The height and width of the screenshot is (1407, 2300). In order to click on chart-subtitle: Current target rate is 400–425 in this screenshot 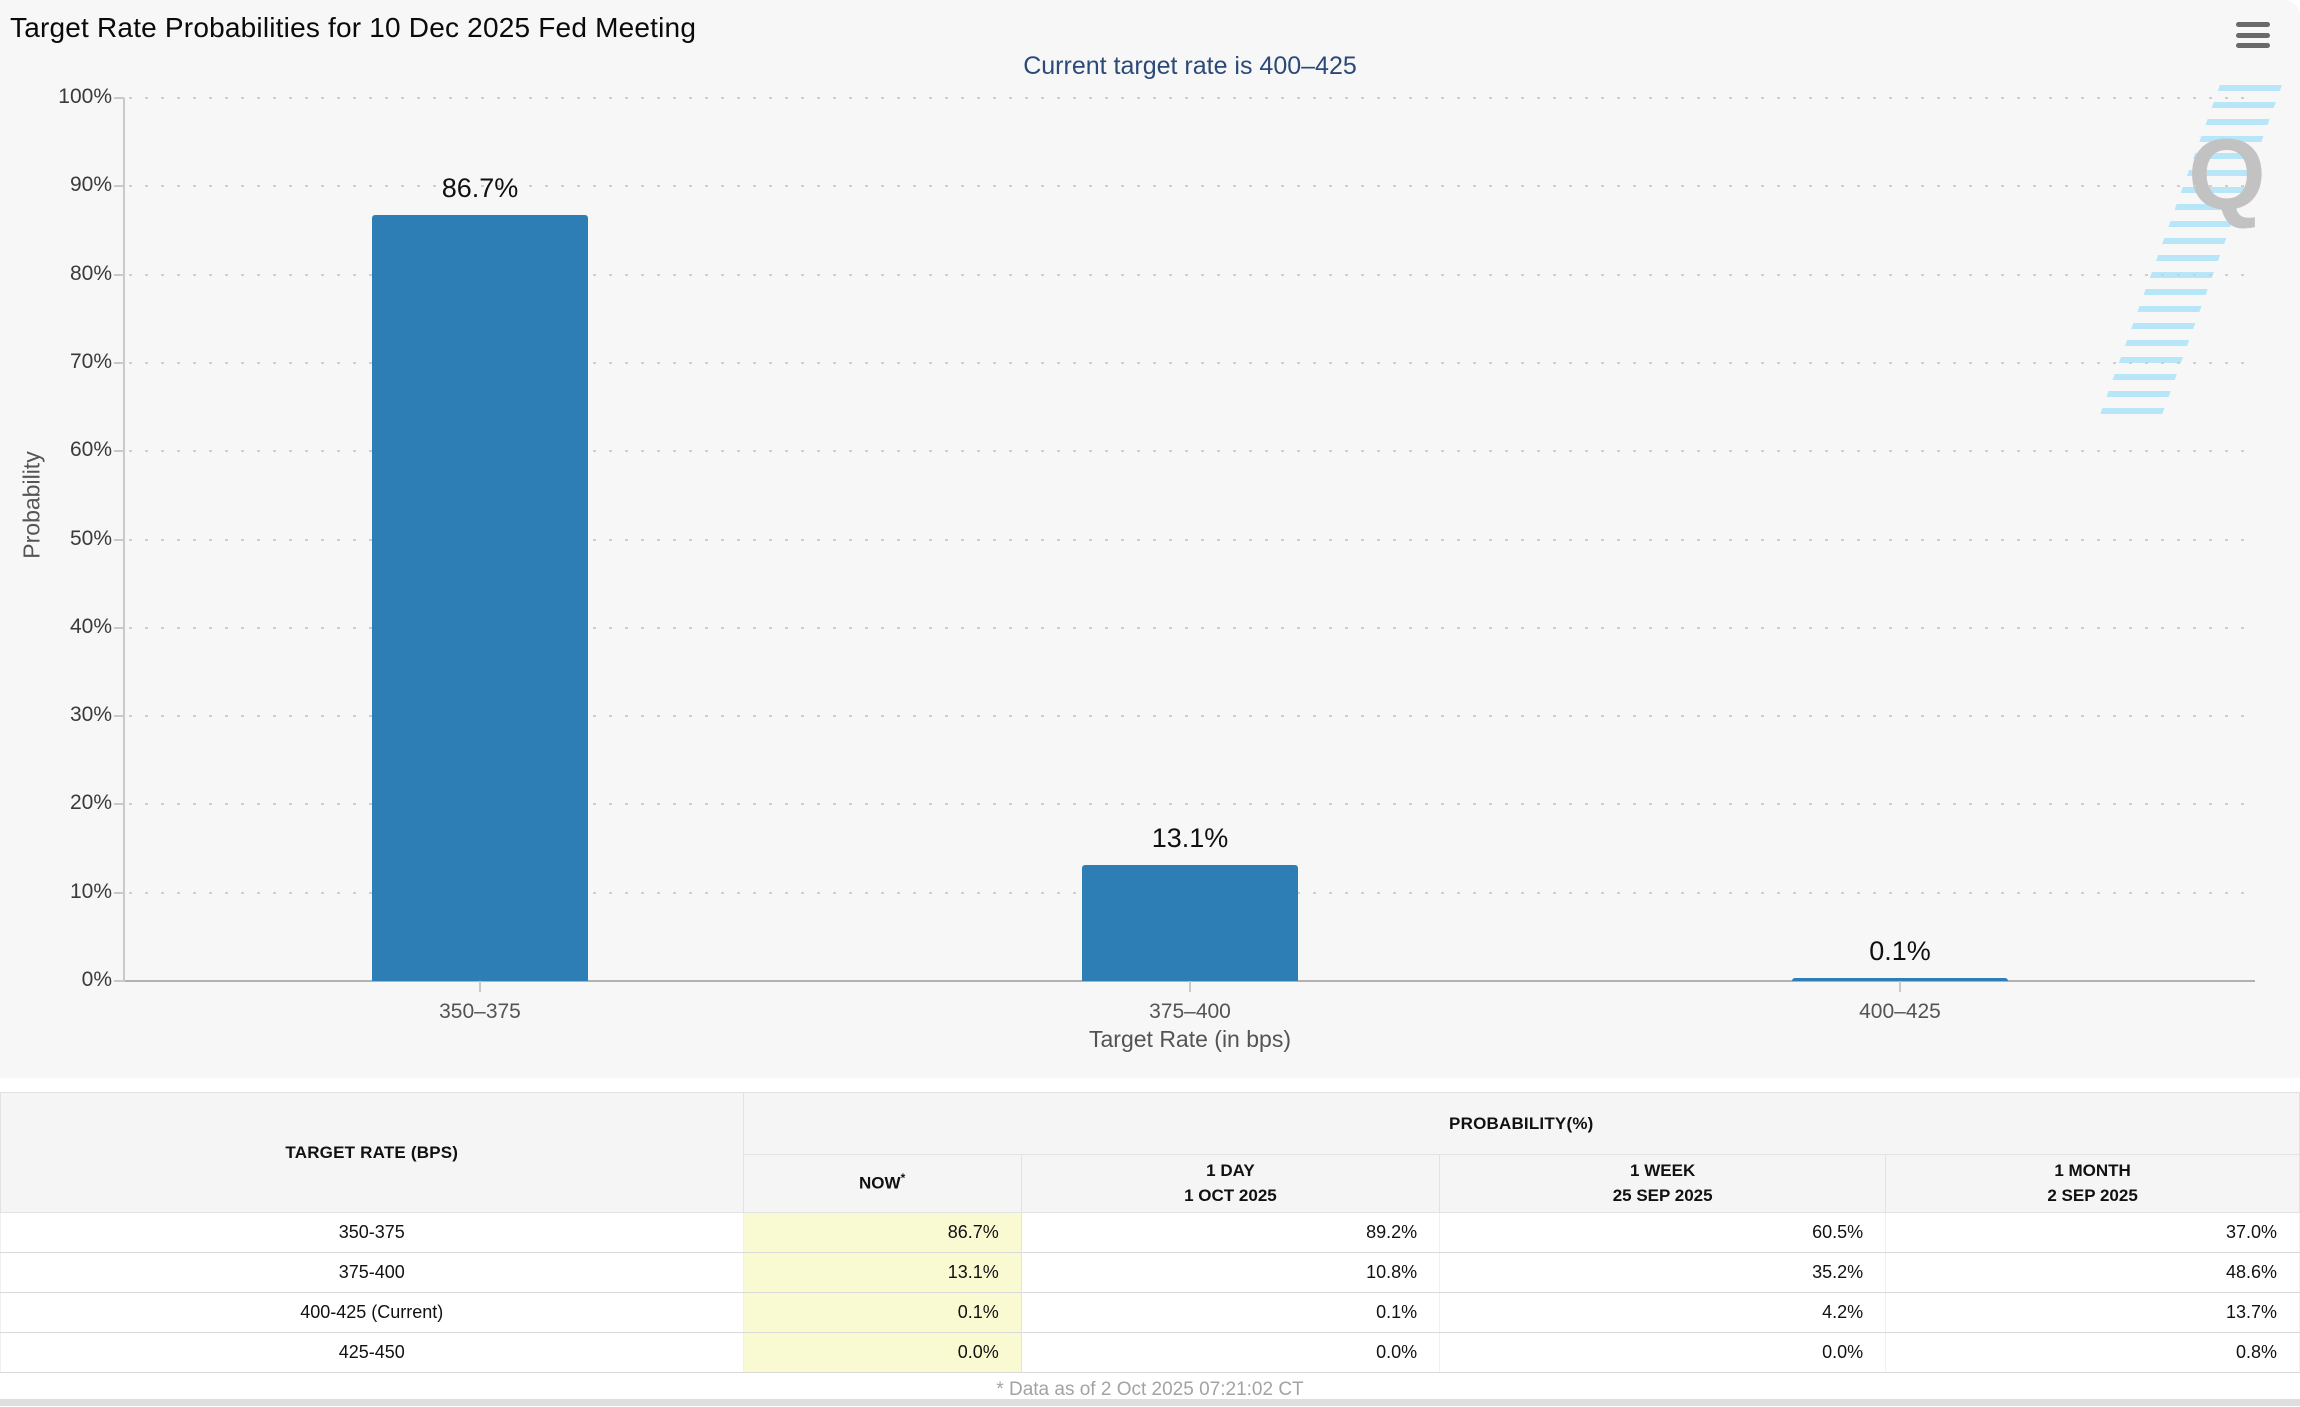, I will do `click(1190, 66)`.